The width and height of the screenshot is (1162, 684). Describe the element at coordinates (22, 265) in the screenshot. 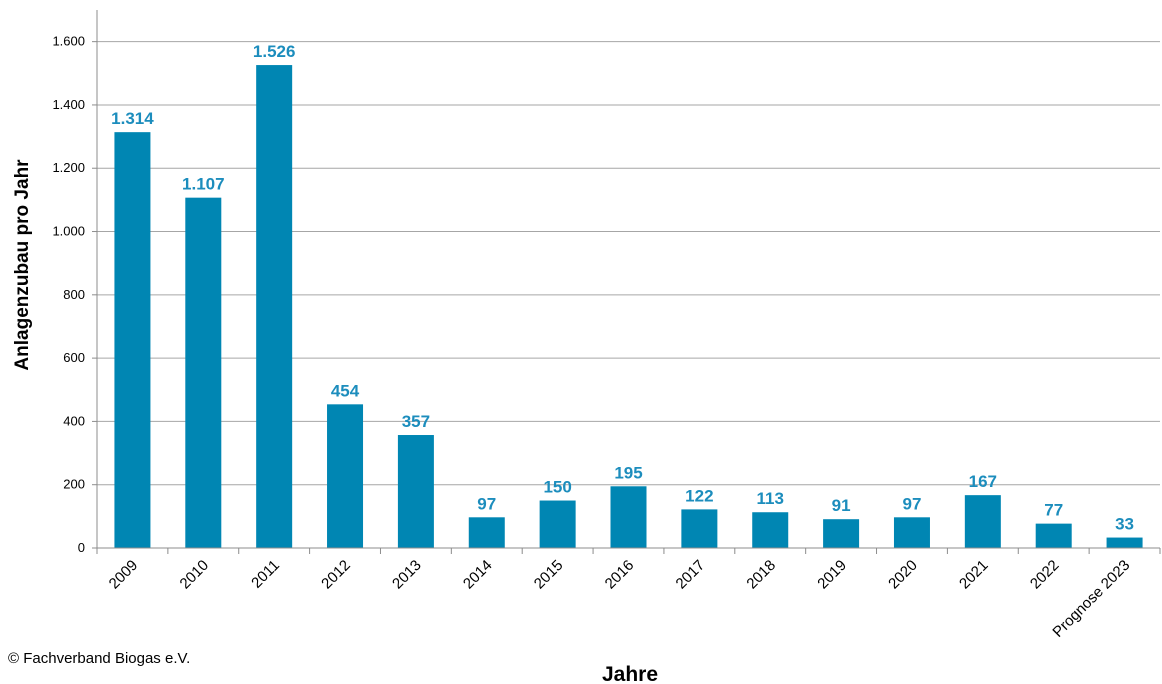

I see `y-axis-label: Anlagenzubau pro Jahr` at that location.